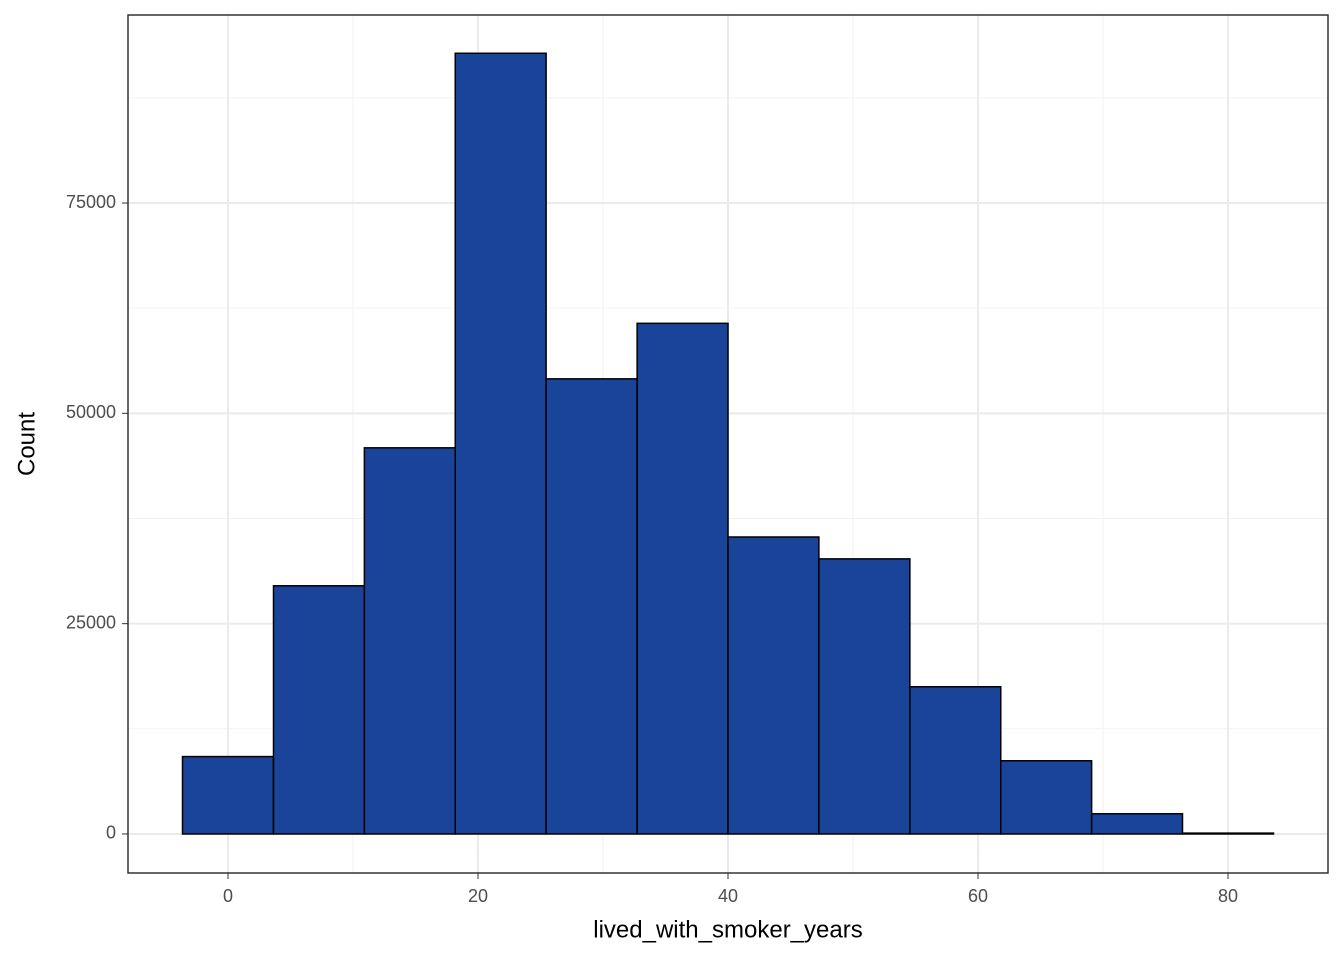  What do you see at coordinates (111, 833) in the screenshot?
I see `y-tick-label: 0` at bounding box center [111, 833].